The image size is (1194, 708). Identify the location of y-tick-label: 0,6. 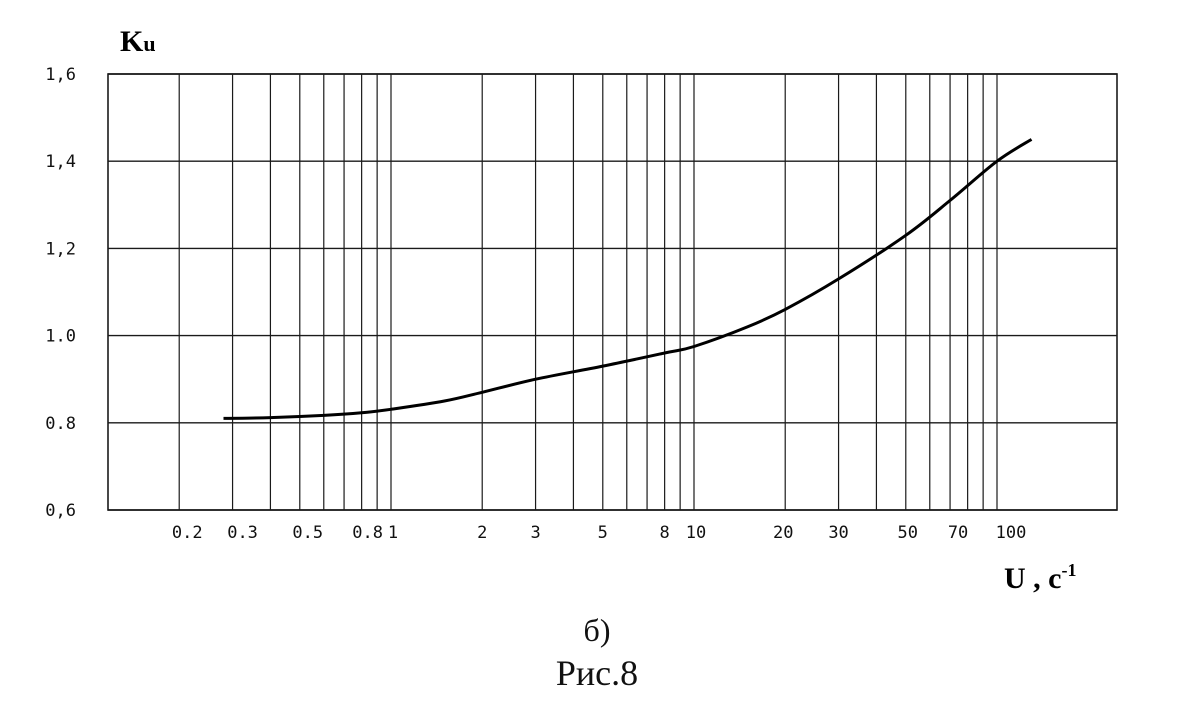
(60, 511).